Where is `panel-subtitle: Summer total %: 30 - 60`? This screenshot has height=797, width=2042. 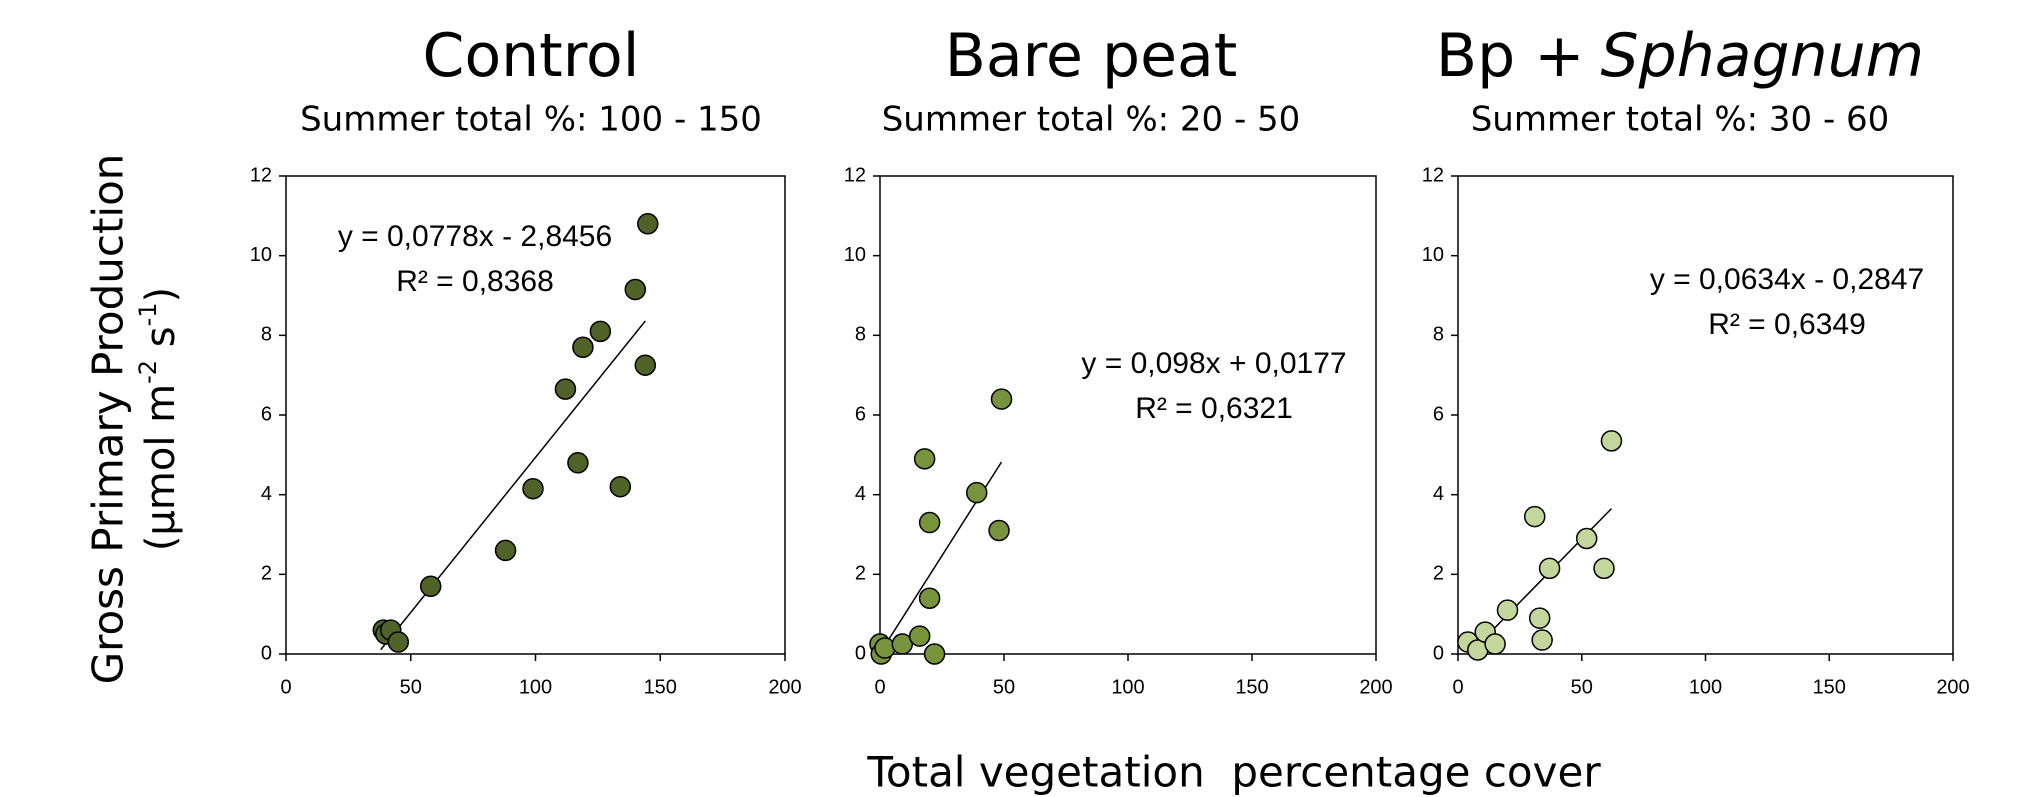 panel-subtitle: Summer total %: 30 - 60 is located at coordinates (1680, 120).